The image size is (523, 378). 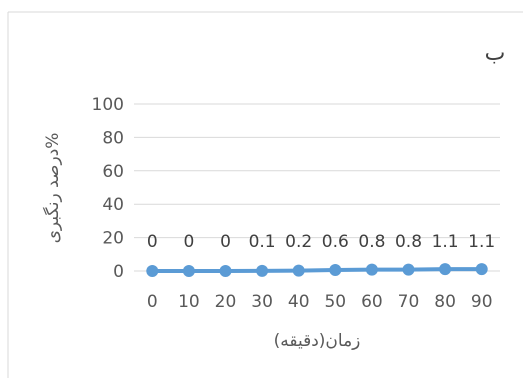 I want to click on series-line, so click(x=317, y=270).